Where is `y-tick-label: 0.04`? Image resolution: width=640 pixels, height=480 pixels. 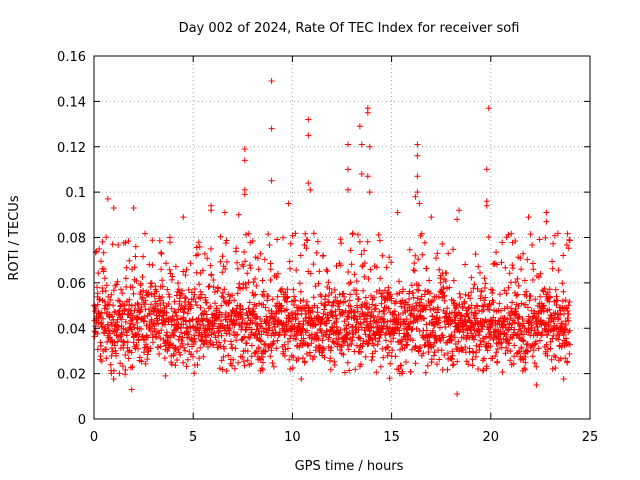 y-tick-label: 0.04 is located at coordinates (71, 329).